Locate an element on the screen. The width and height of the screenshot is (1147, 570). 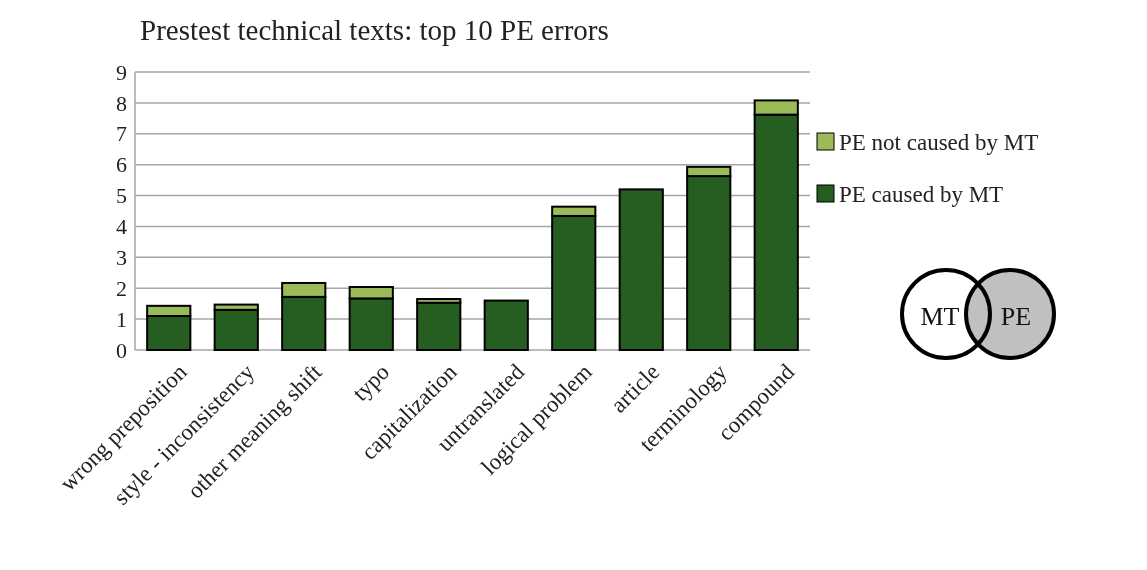
y-tick-label: 1 is located at coordinates (121, 319).